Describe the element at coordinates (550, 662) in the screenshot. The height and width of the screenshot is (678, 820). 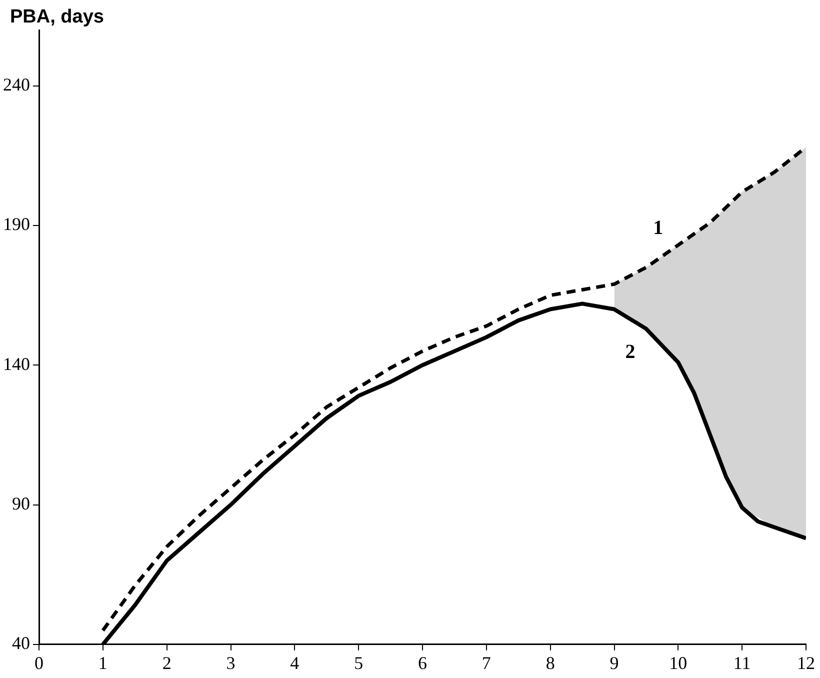
I see `x-tick-label: 8` at that location.